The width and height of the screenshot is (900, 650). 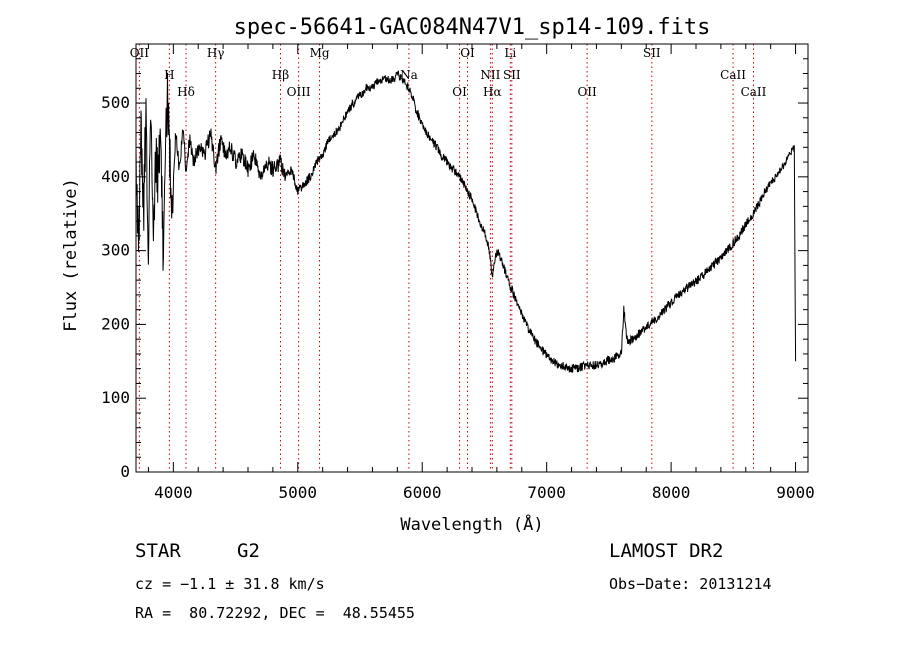 What do you see at coordinates (490, 75) in the screenshot?
I see `marker-label-10: NII` at bounding box center [490, 75].